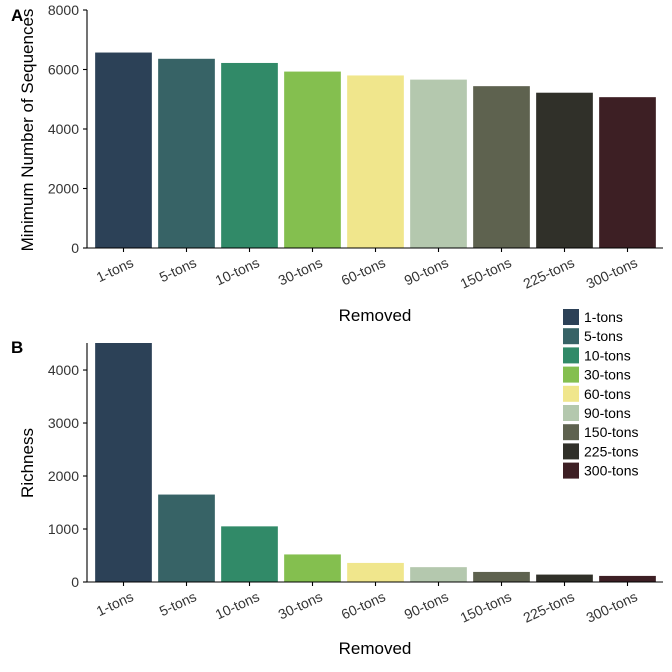 This screenshot has height=672, width=672. I want to click on legend-swatch-90-tons, so click(571, 413).